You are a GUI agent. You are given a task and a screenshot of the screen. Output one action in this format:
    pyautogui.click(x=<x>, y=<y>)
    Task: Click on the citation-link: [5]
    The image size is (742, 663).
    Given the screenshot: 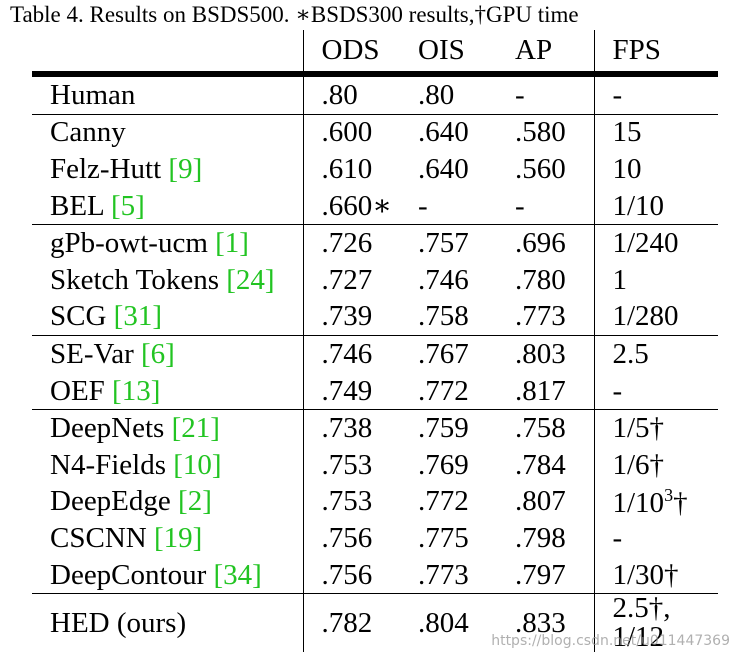 What is the action you would take?
    pyautogui.click(x=127, y=205)
    